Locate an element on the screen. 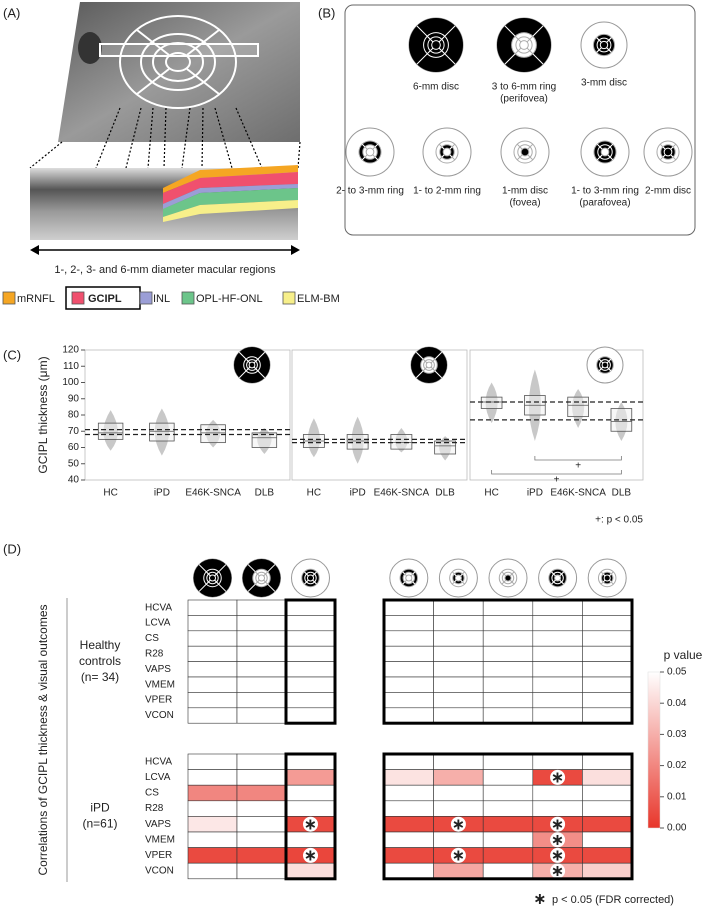  significance-badge is located at coordinates (558, 824).